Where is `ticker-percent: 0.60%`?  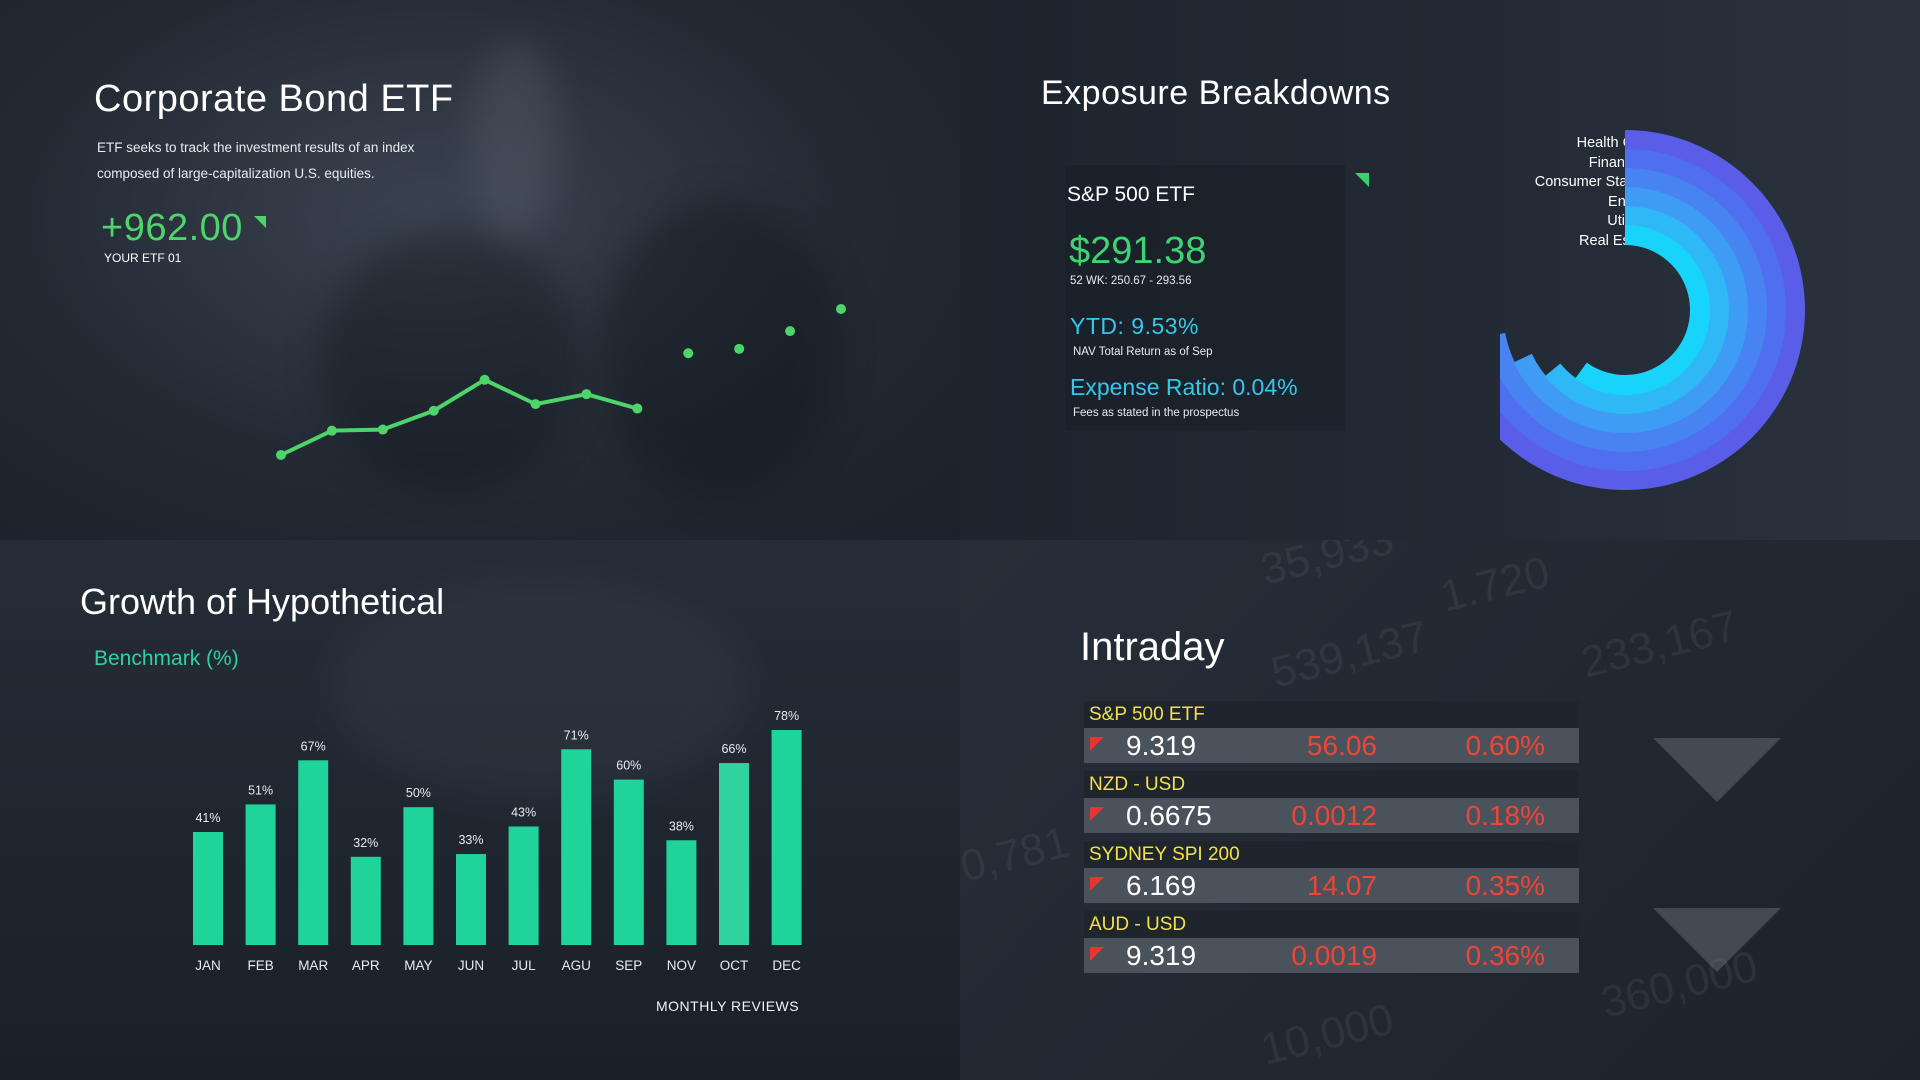 ticker-percent: 0.60% is located at coordinates (1505, 745).